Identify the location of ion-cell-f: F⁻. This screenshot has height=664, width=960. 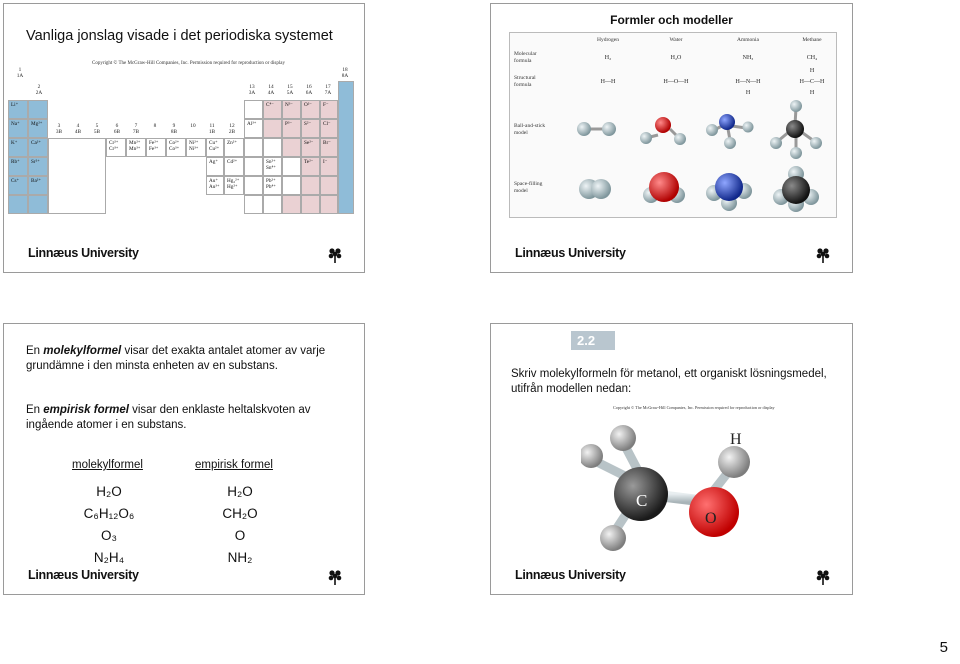
(329, 109).